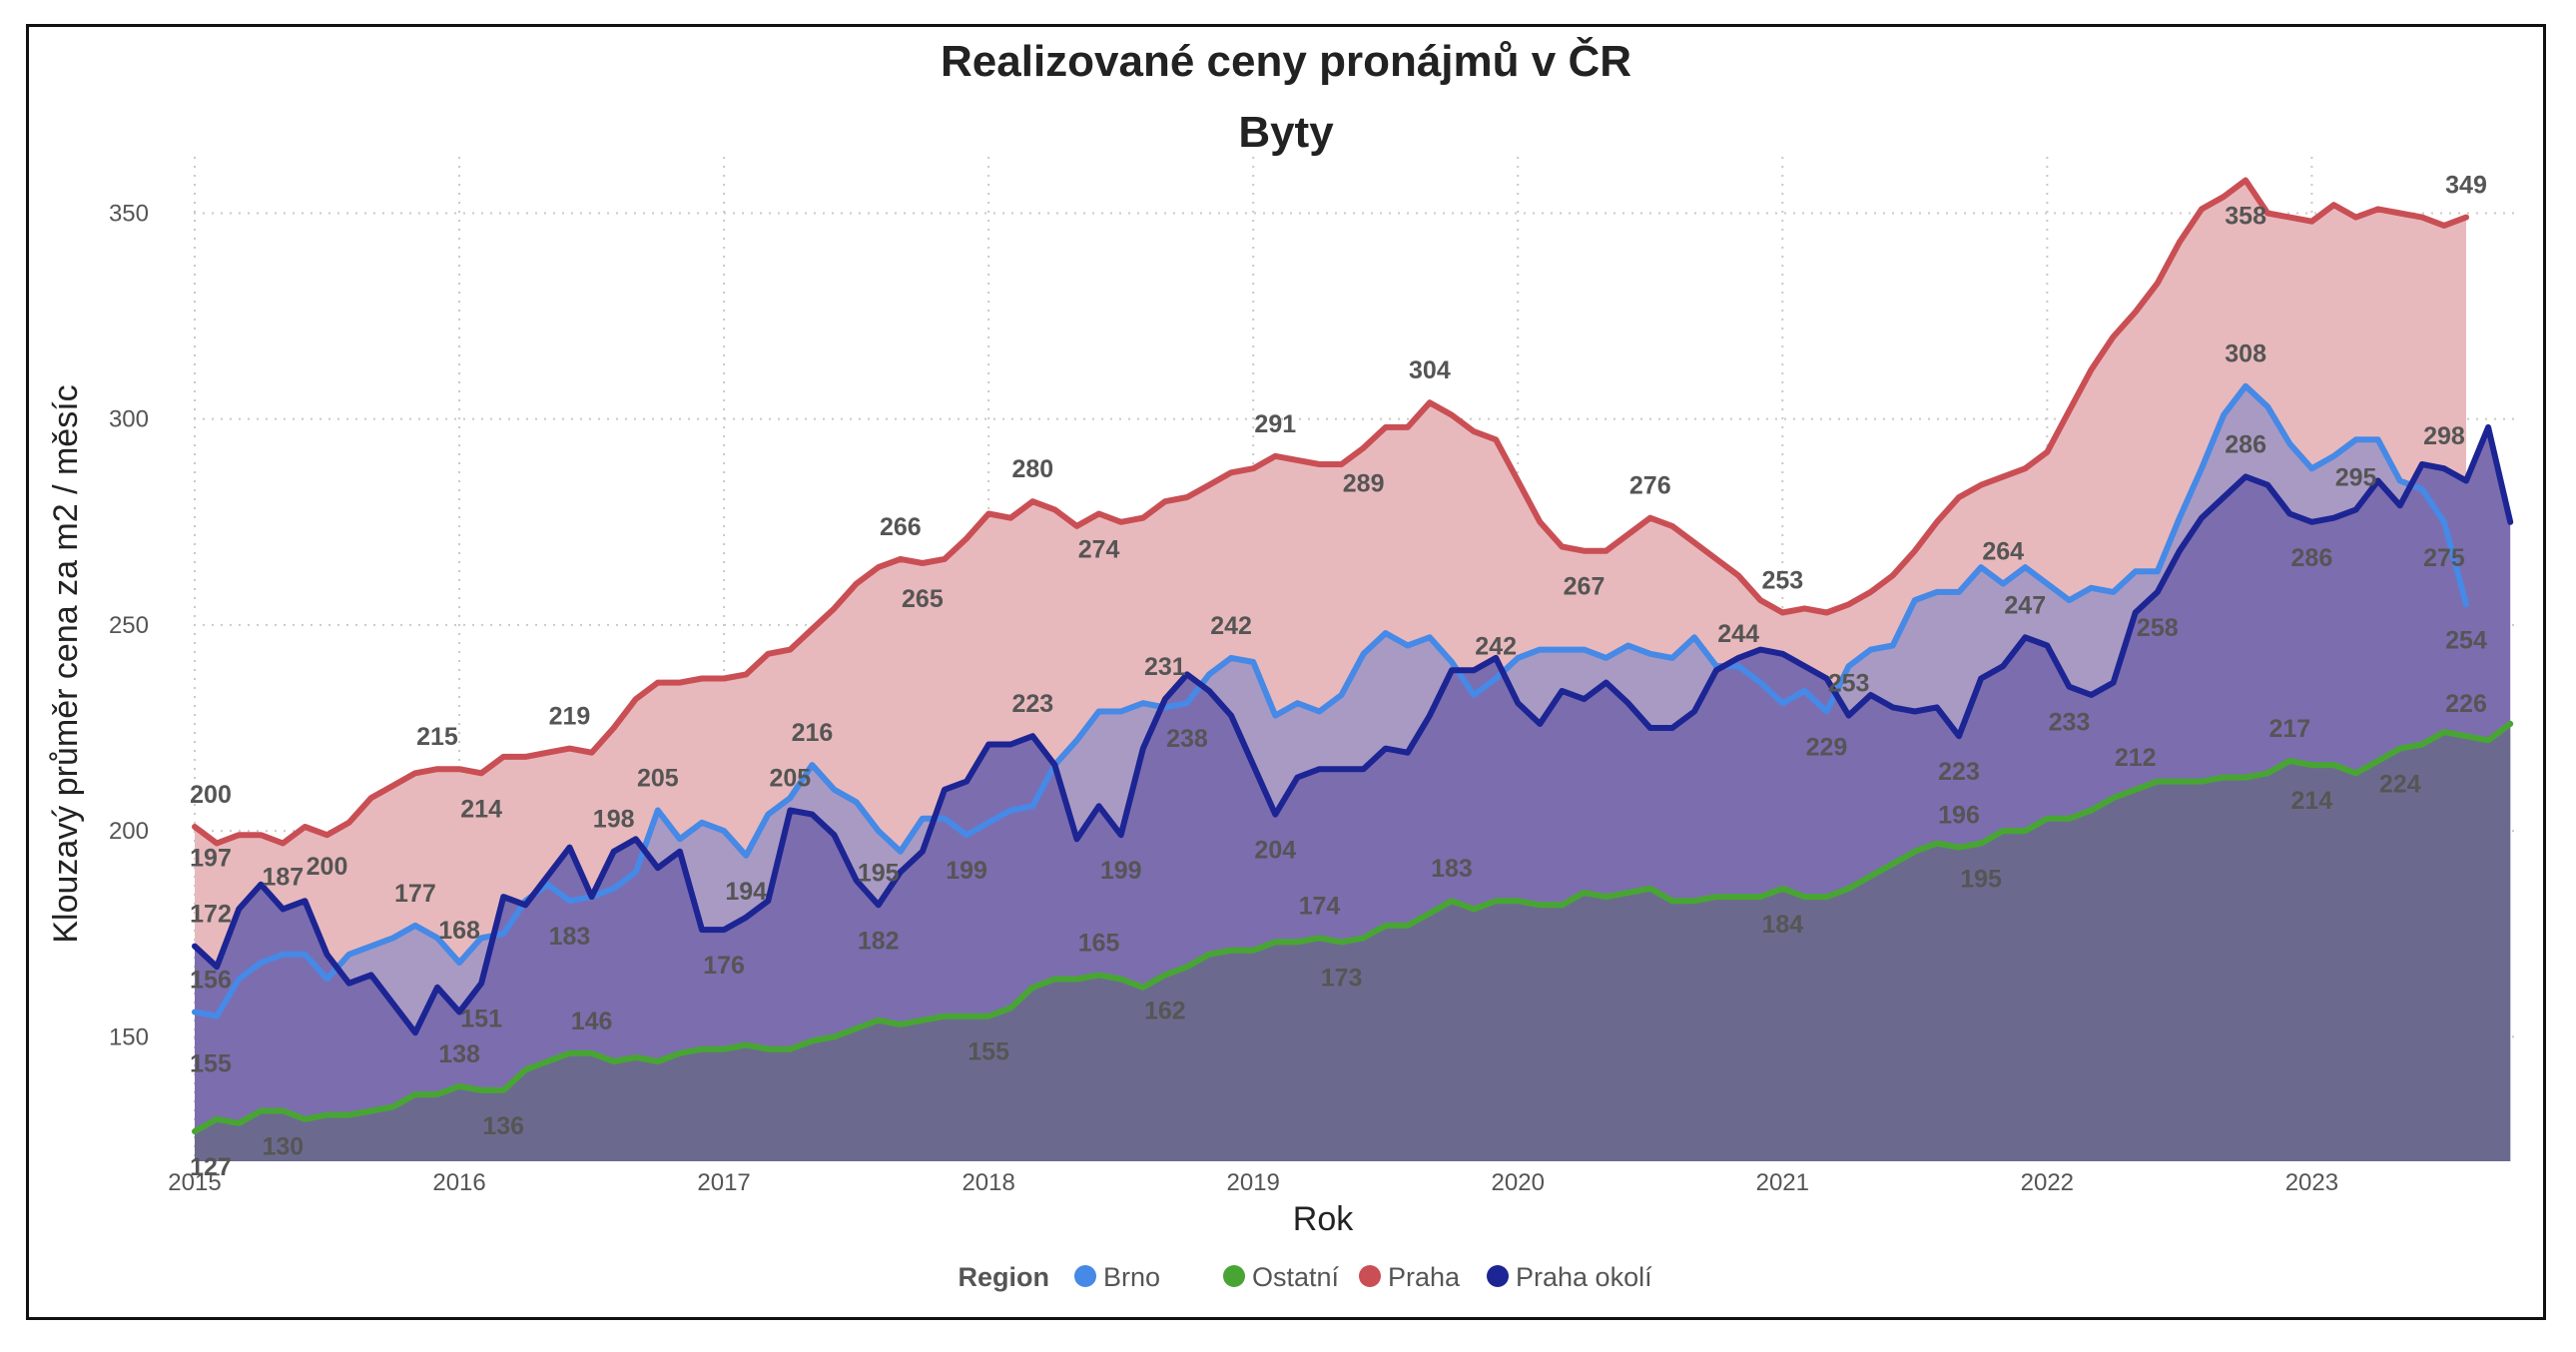 The height and width of the screenshot is (1352, 2576). Describe the element at coordinates (1121, 871) in the screenshot. I see `data-label-praha-okoli: 199` at that location.